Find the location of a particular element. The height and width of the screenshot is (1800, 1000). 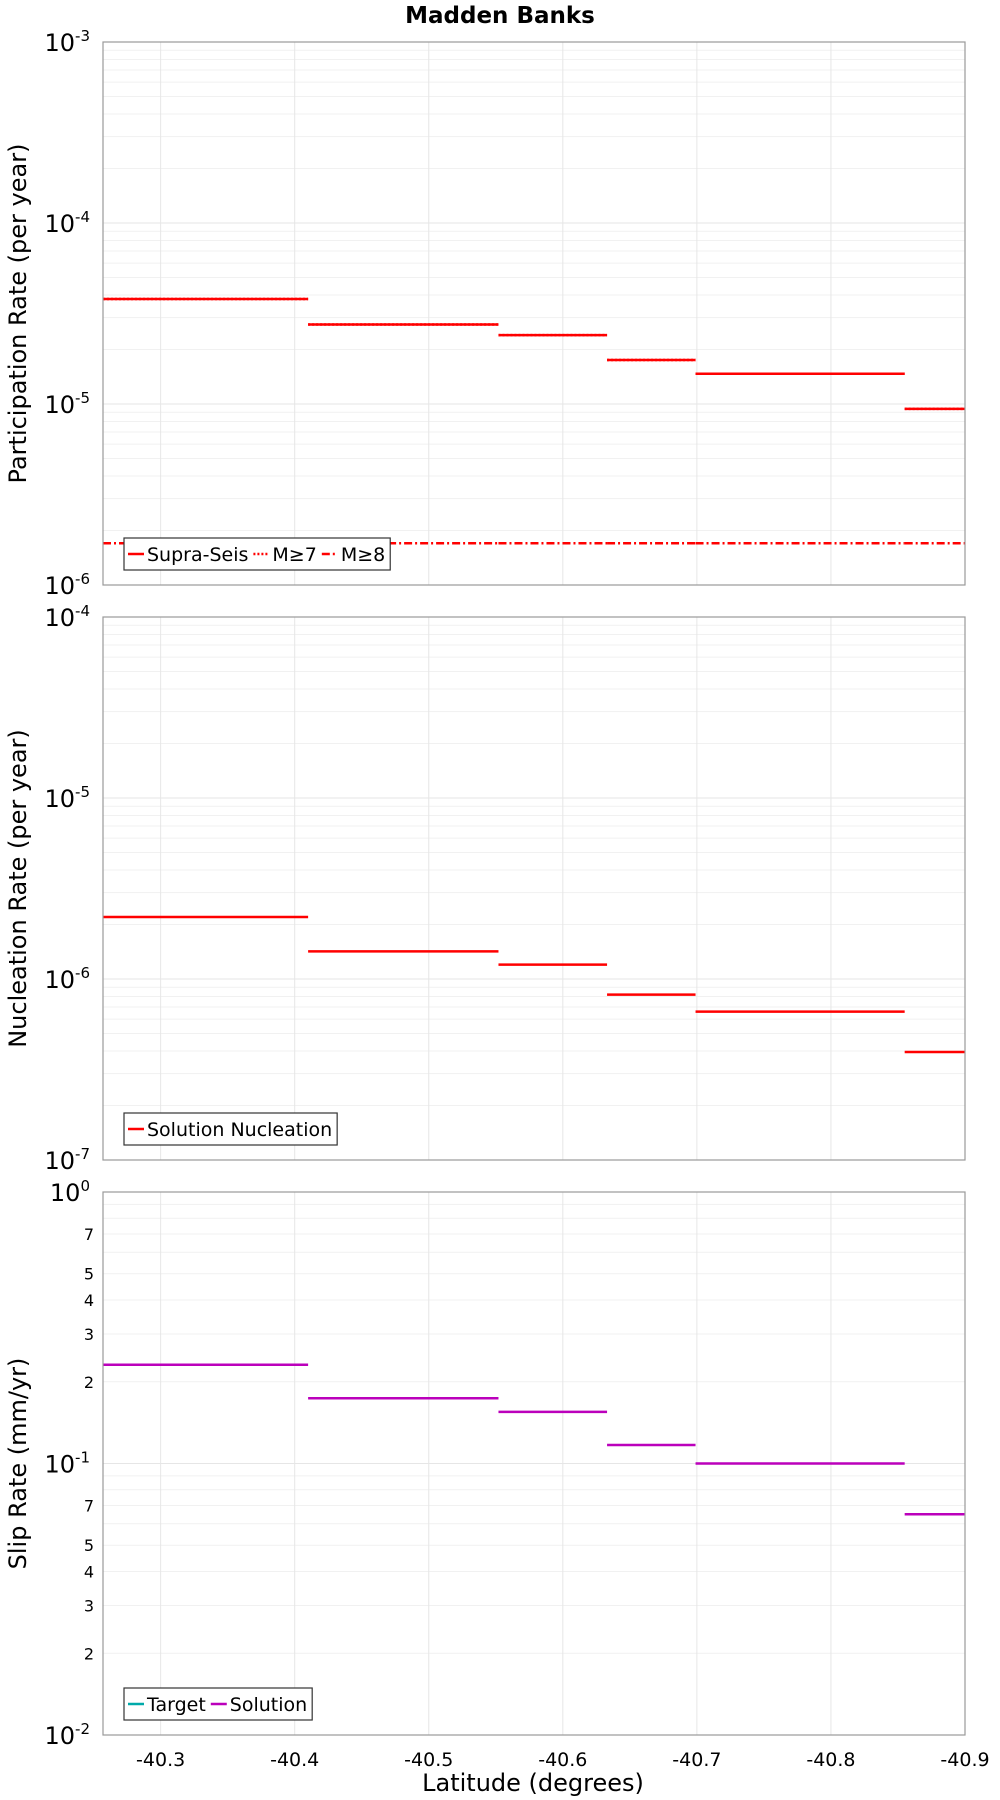

legend-entry: M≥8 is located at coordinates (363, 555).